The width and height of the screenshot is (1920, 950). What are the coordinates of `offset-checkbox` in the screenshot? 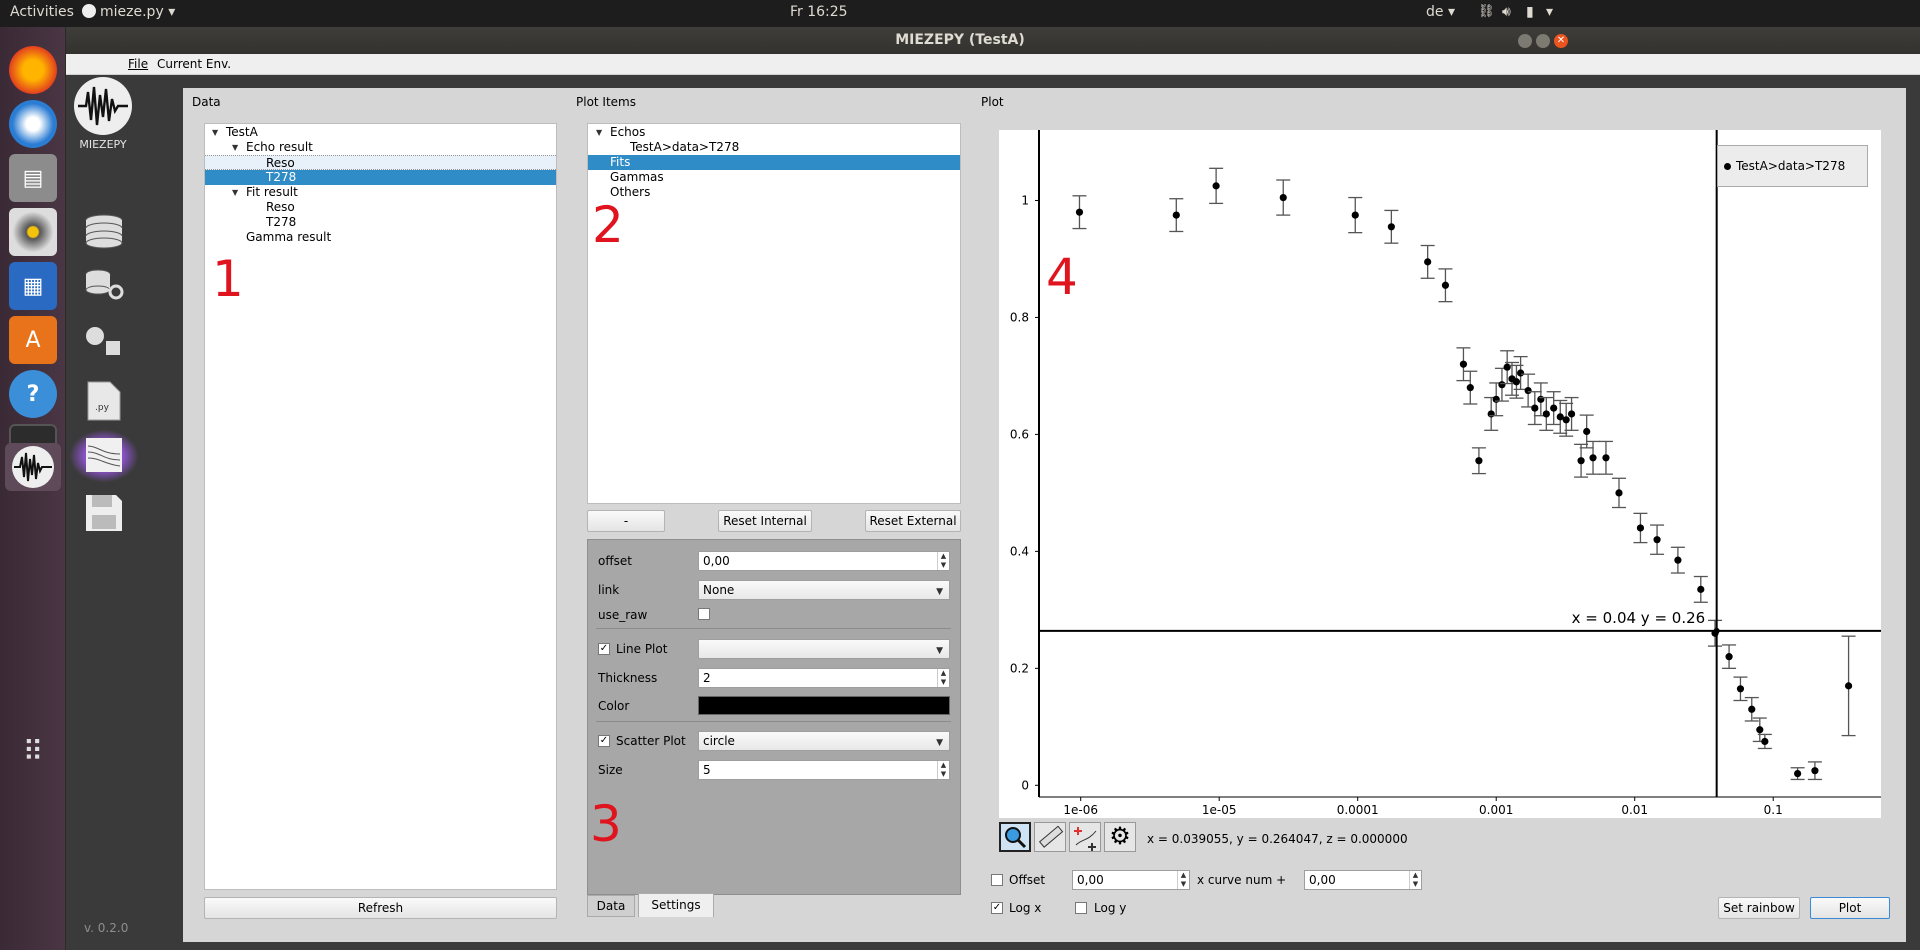 It's located at (997, 880).